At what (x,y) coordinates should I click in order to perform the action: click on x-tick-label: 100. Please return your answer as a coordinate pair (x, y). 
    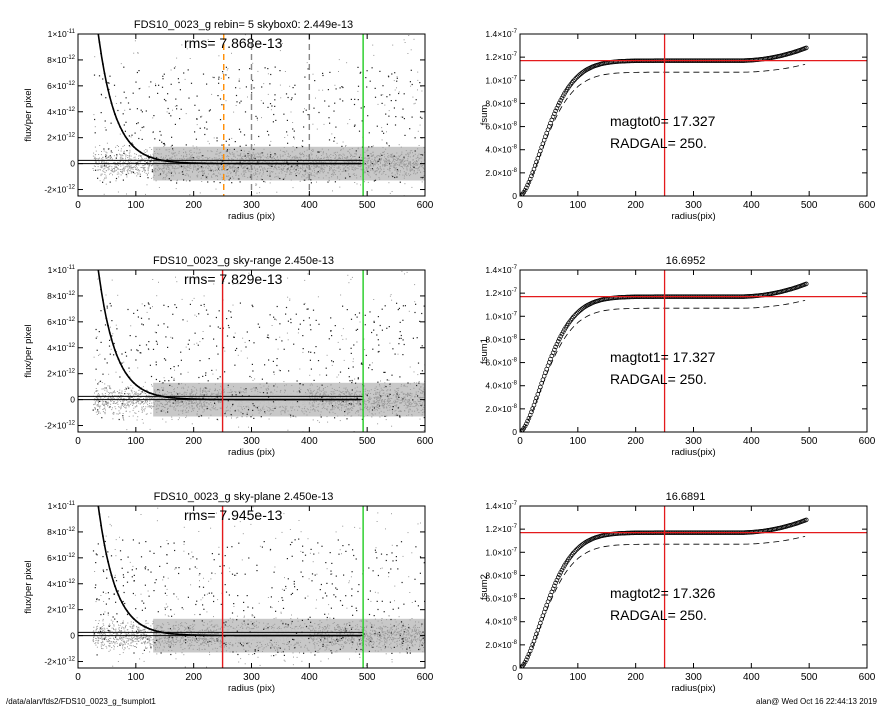
    Looking at the image, I should click on (577, 205).